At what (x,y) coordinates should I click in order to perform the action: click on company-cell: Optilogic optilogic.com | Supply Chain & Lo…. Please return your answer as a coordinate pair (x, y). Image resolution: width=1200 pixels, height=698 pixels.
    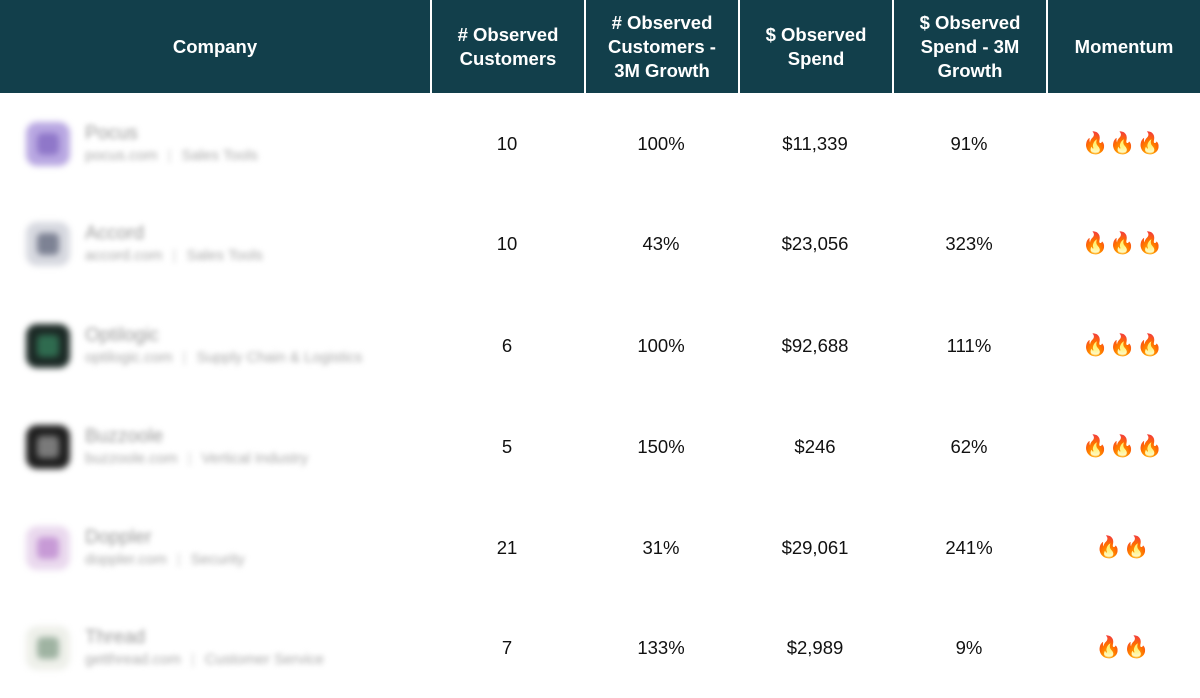
    Looking at the image, I should click on (215, 345).